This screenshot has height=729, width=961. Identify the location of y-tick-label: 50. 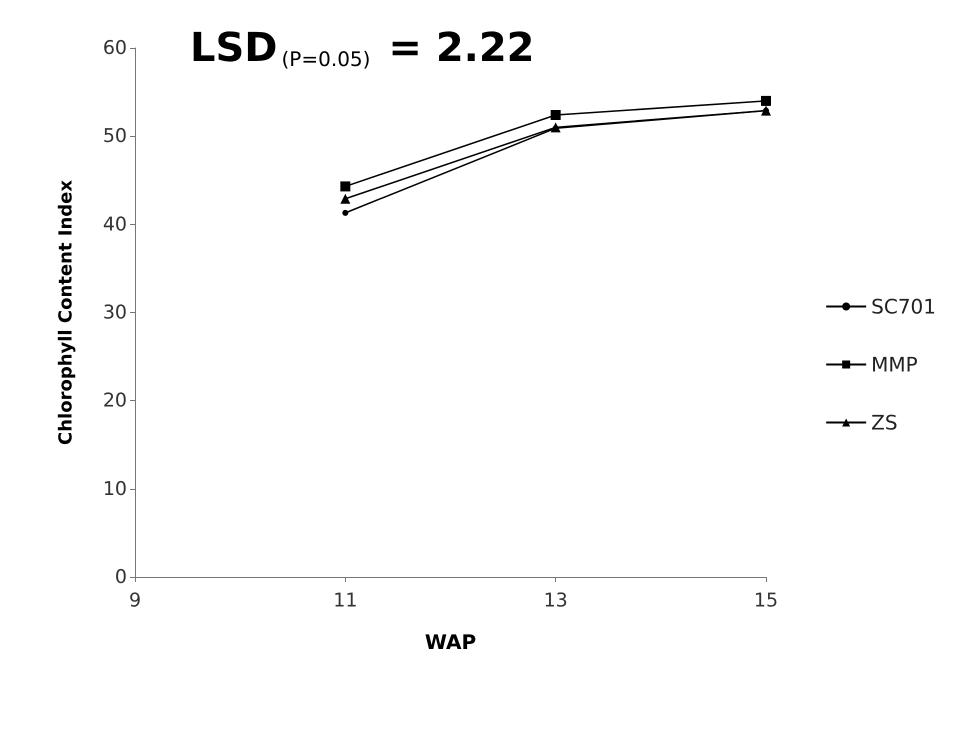
(114, 136).